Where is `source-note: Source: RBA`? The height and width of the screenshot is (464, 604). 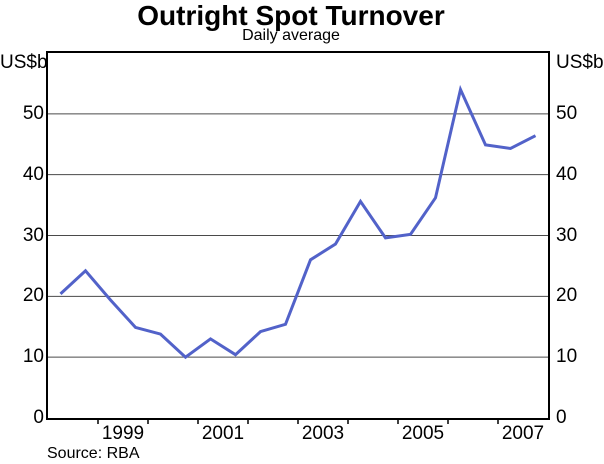 source-note: Source: RBA is located at coordinates (93, 453).